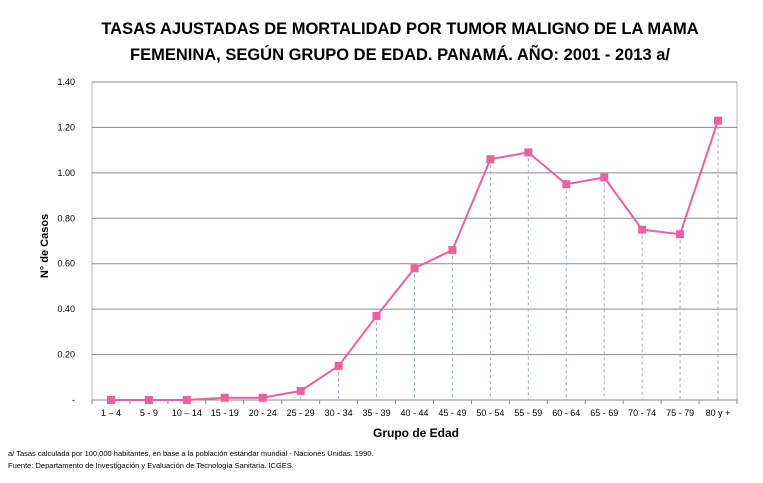 This screenshot has width=763, height=483. Describe the element at coordinates (187, 413) in the screenshot. I see `x-tick-label: 10 – 14` at that location.